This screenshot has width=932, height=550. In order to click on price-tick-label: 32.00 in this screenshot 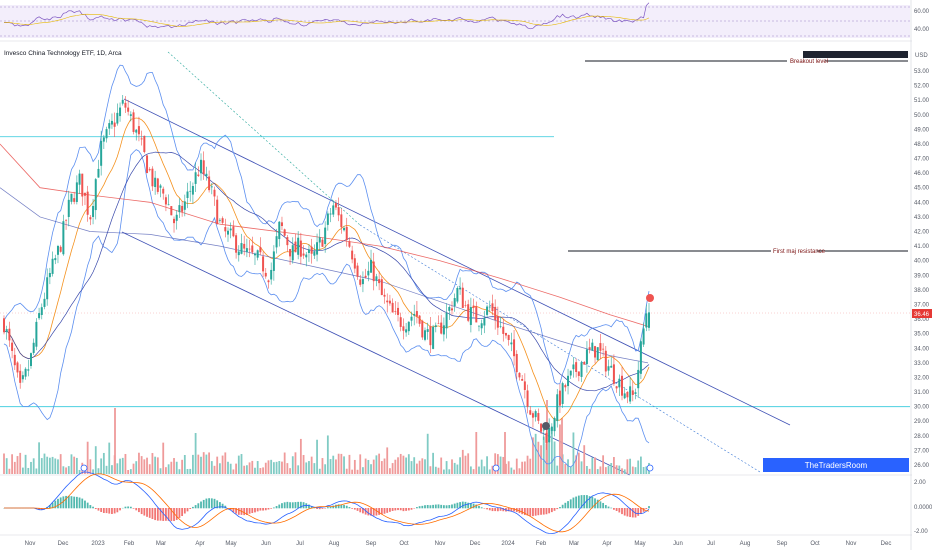, I will do `click(922, 378)`.